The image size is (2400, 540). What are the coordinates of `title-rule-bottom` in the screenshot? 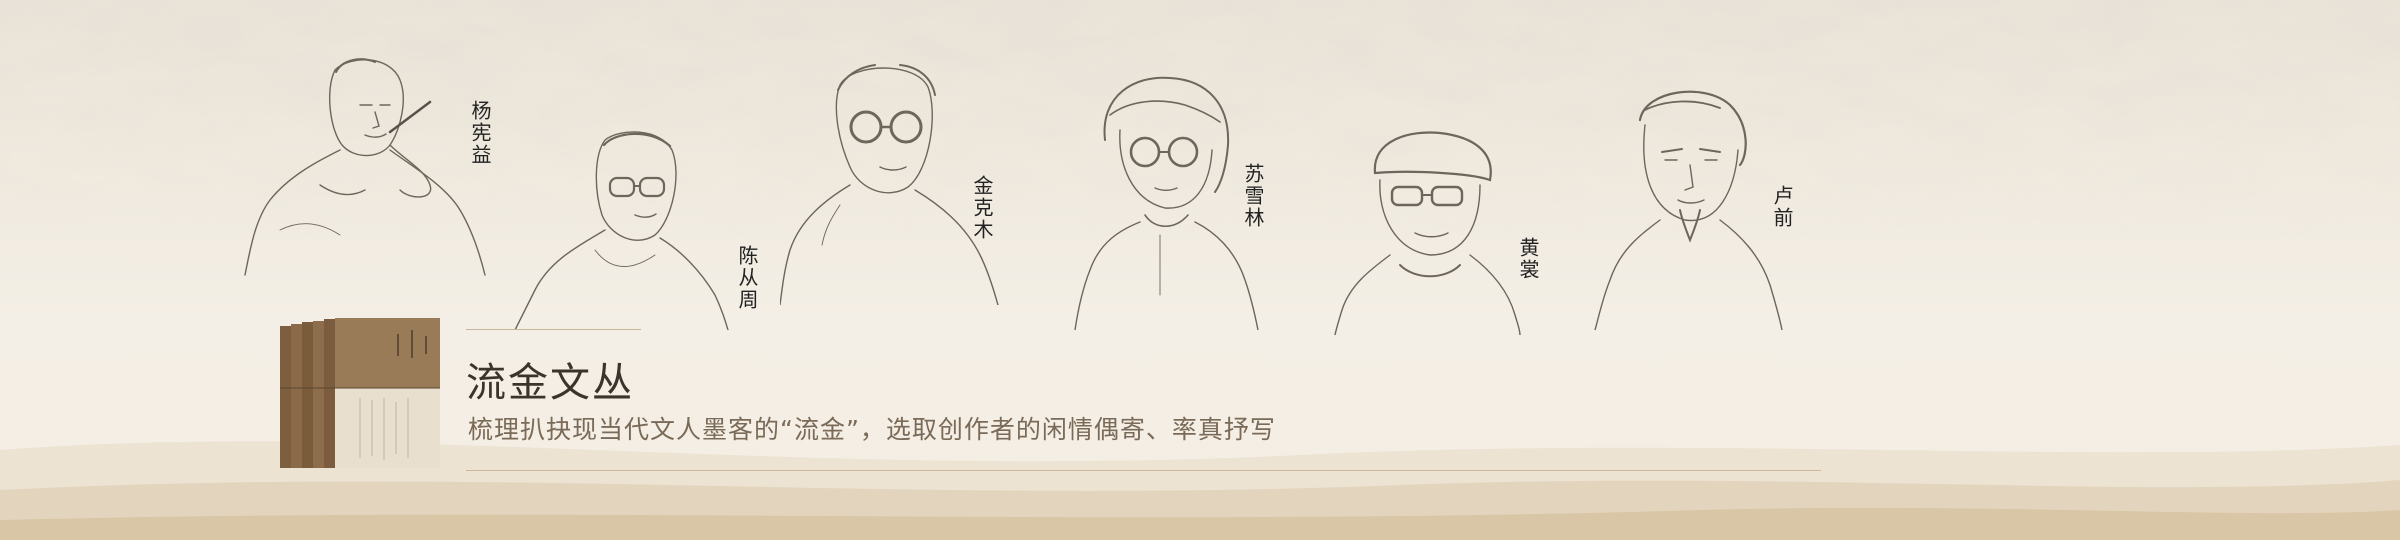 It's located at (1143, 470).